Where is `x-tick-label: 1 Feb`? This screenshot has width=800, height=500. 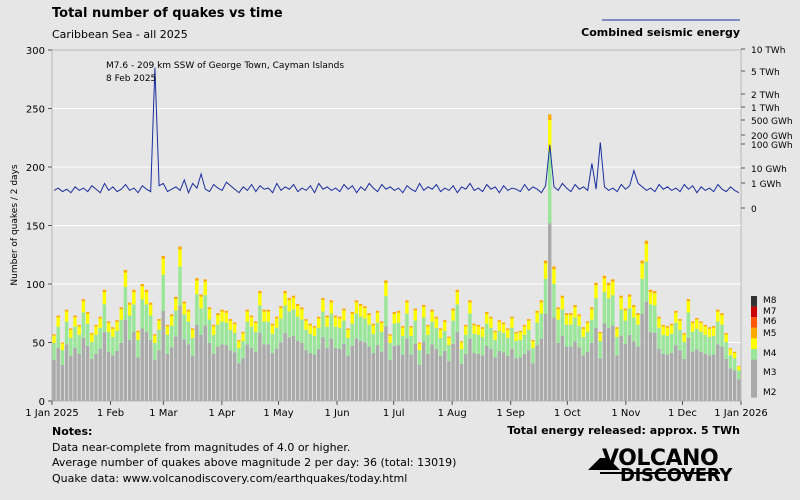 x-tick-label: 1 Feb is located at coordinates (110, 413).